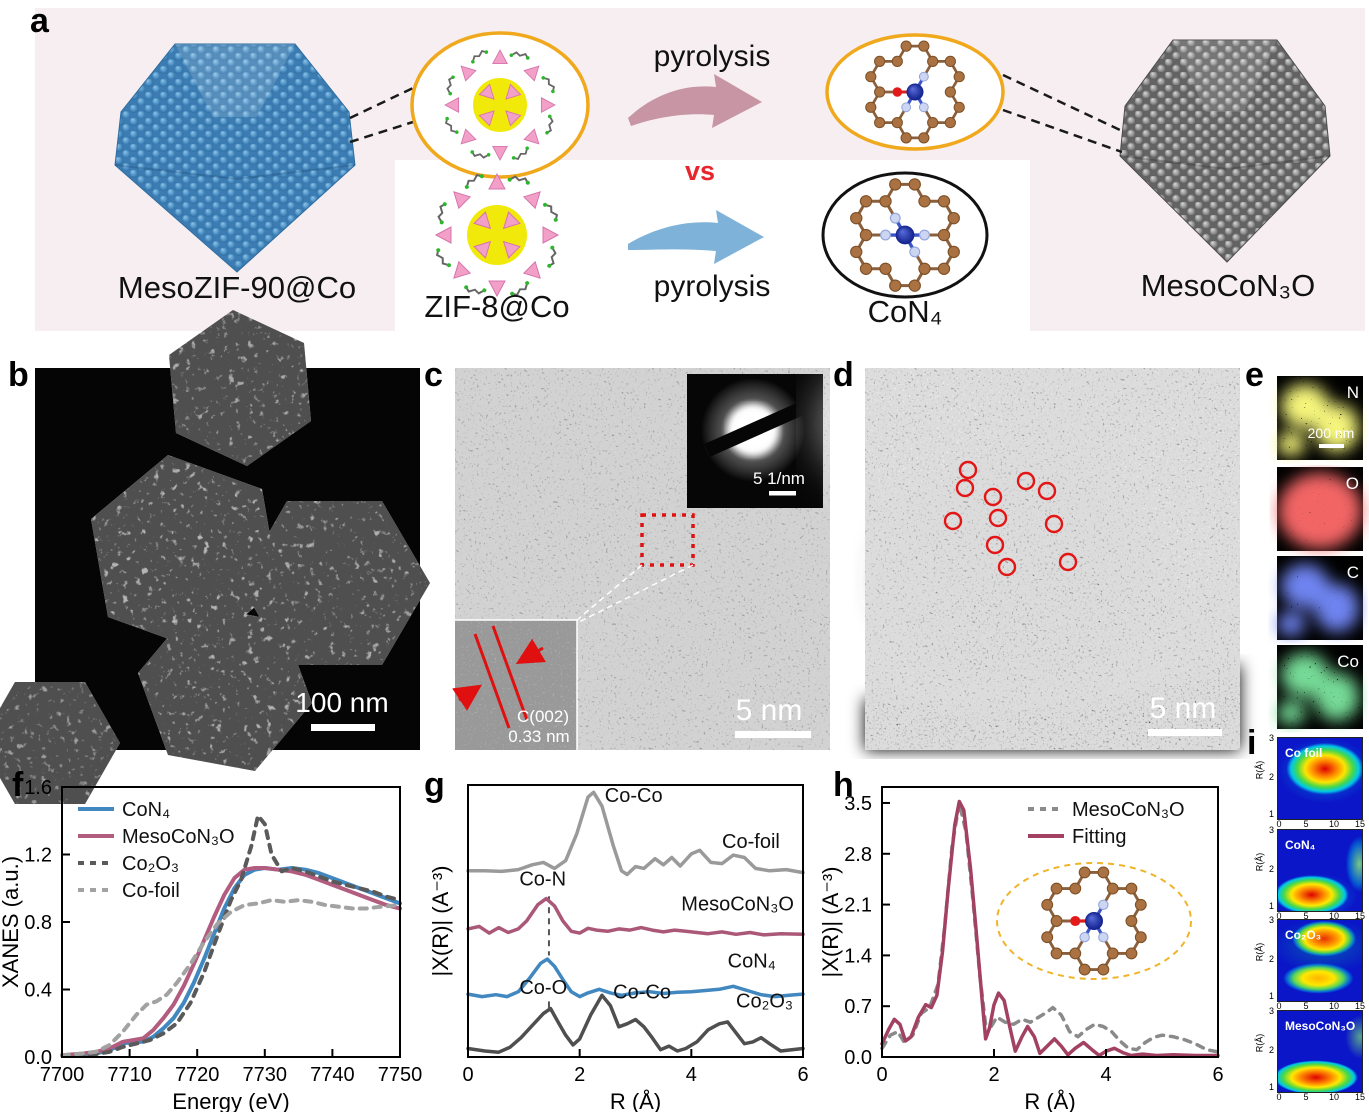  I want to click on svg-text: 7750, so click(400, 1075).